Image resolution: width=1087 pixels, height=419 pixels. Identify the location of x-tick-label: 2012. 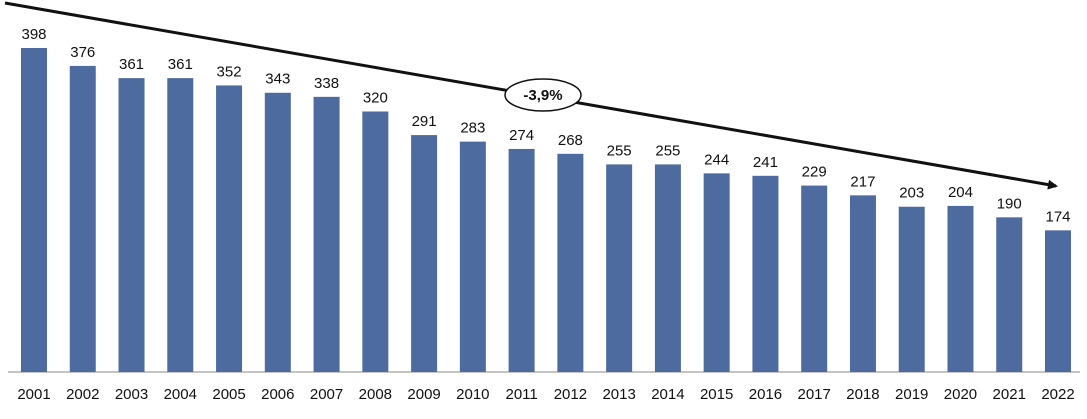
(570, 394).